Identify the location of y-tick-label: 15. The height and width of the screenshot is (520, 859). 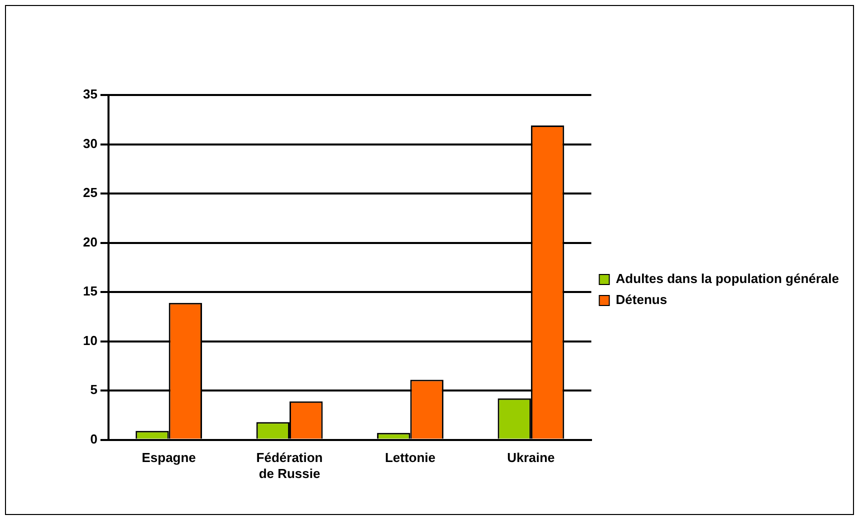
(90, 291).